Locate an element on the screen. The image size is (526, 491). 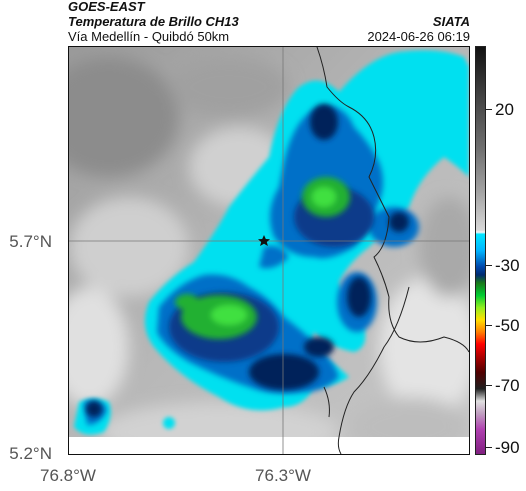
lat-label-5-7: 5.7°N is located at coordinates (30, 241).